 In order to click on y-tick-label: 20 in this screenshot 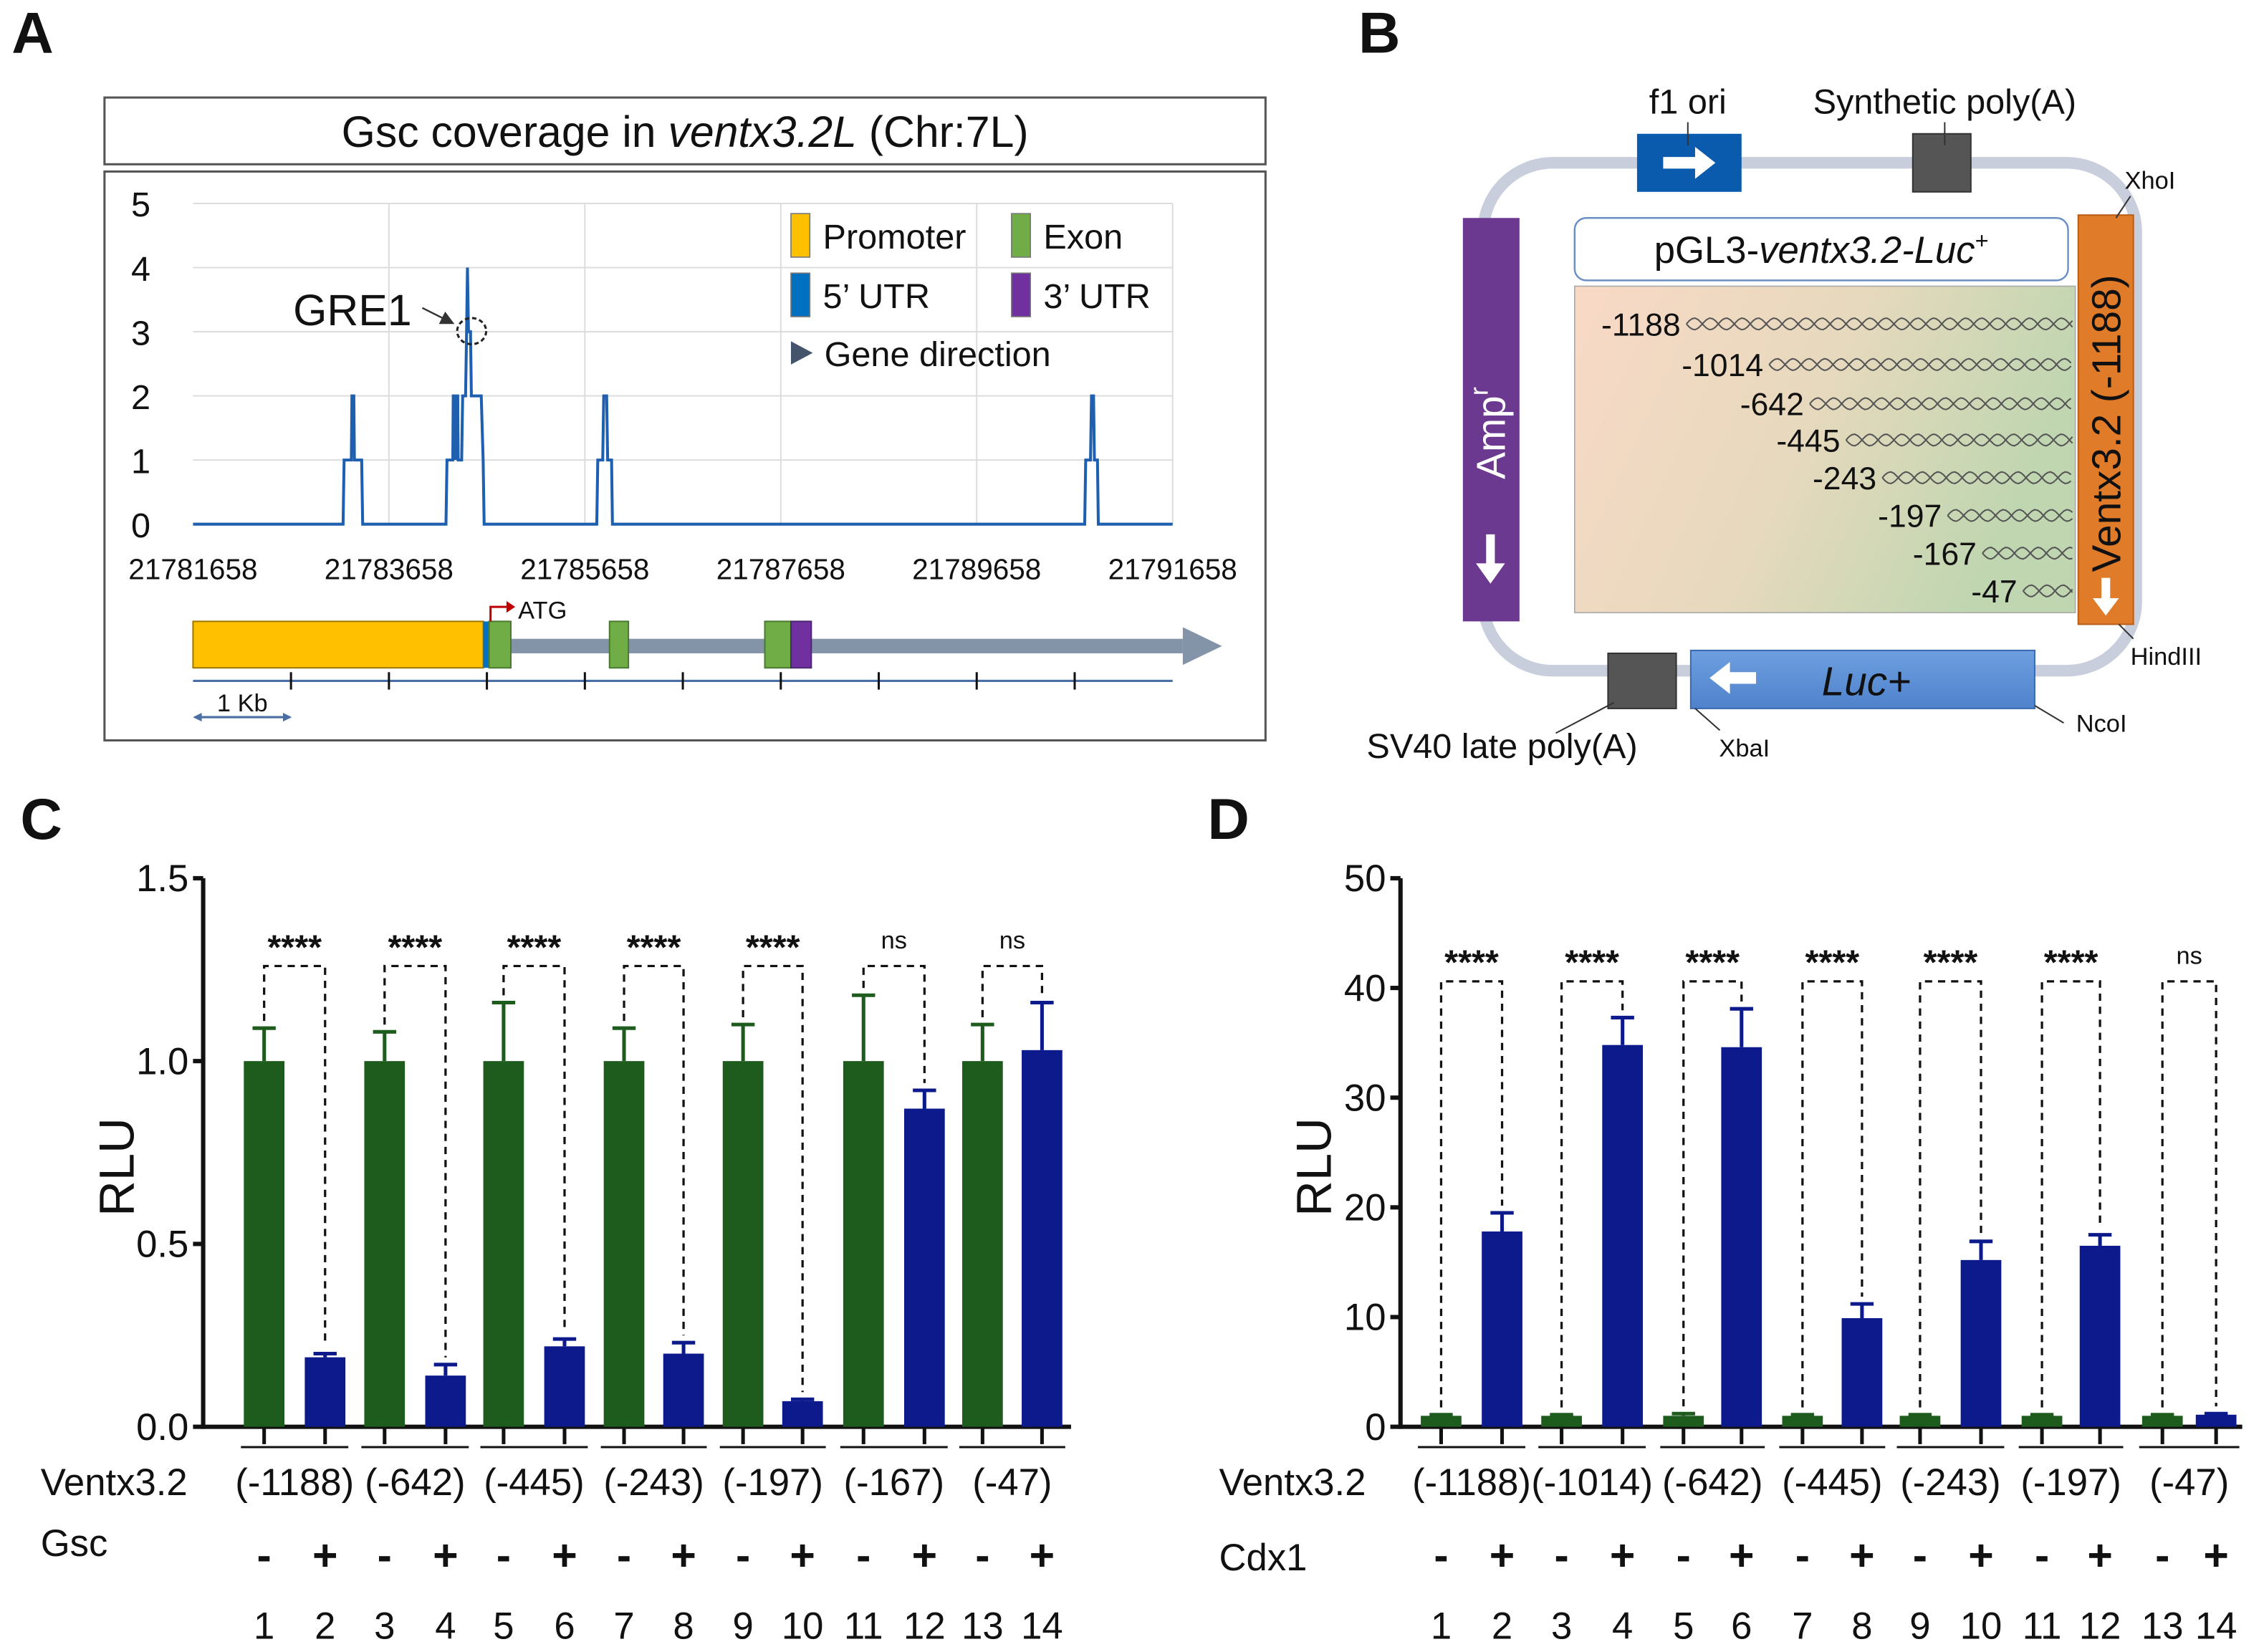, I will do `click(1365, 1208)`.